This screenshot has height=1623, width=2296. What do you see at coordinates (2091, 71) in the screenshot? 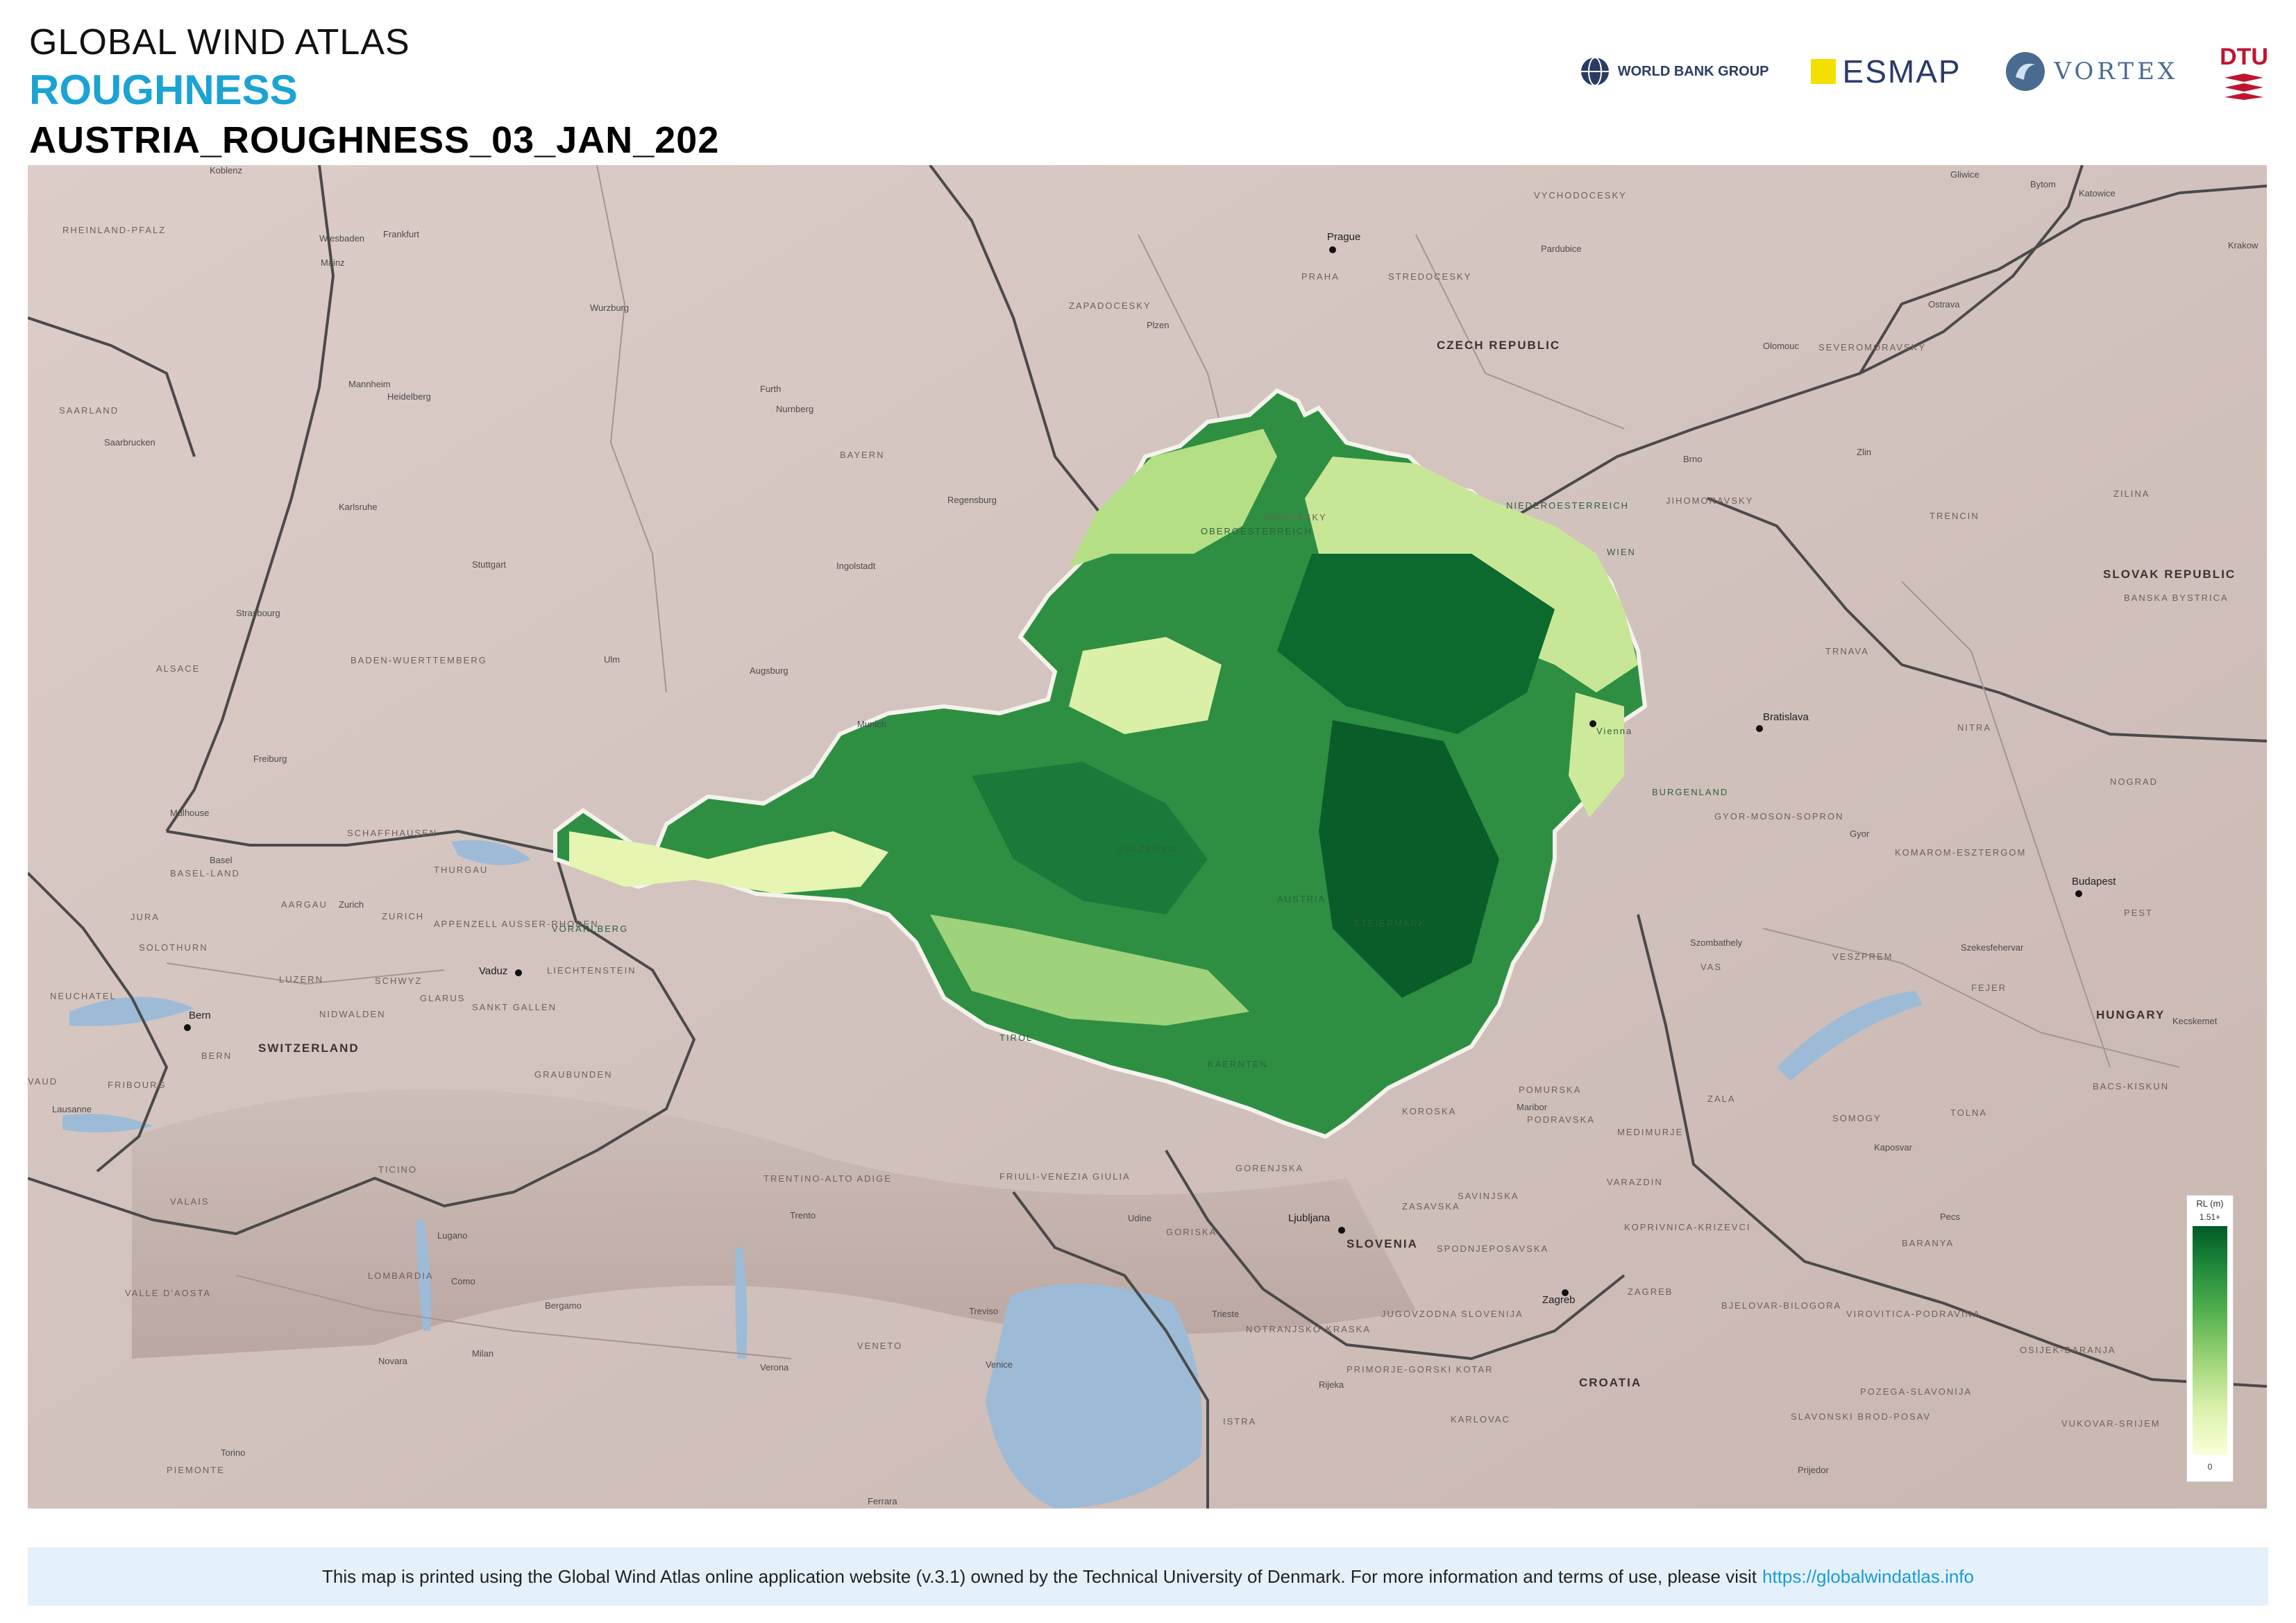
I see `vortex-logo: VORTEX` at bounding box center [2091, 71].